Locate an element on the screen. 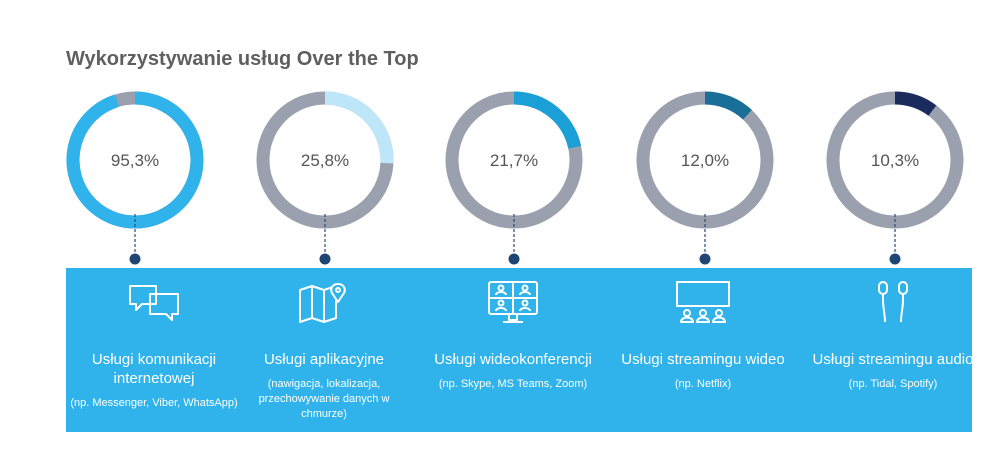 This screenshot has height=450, width=1008. cinema-screen-icon is located at coordinates (703, 303).